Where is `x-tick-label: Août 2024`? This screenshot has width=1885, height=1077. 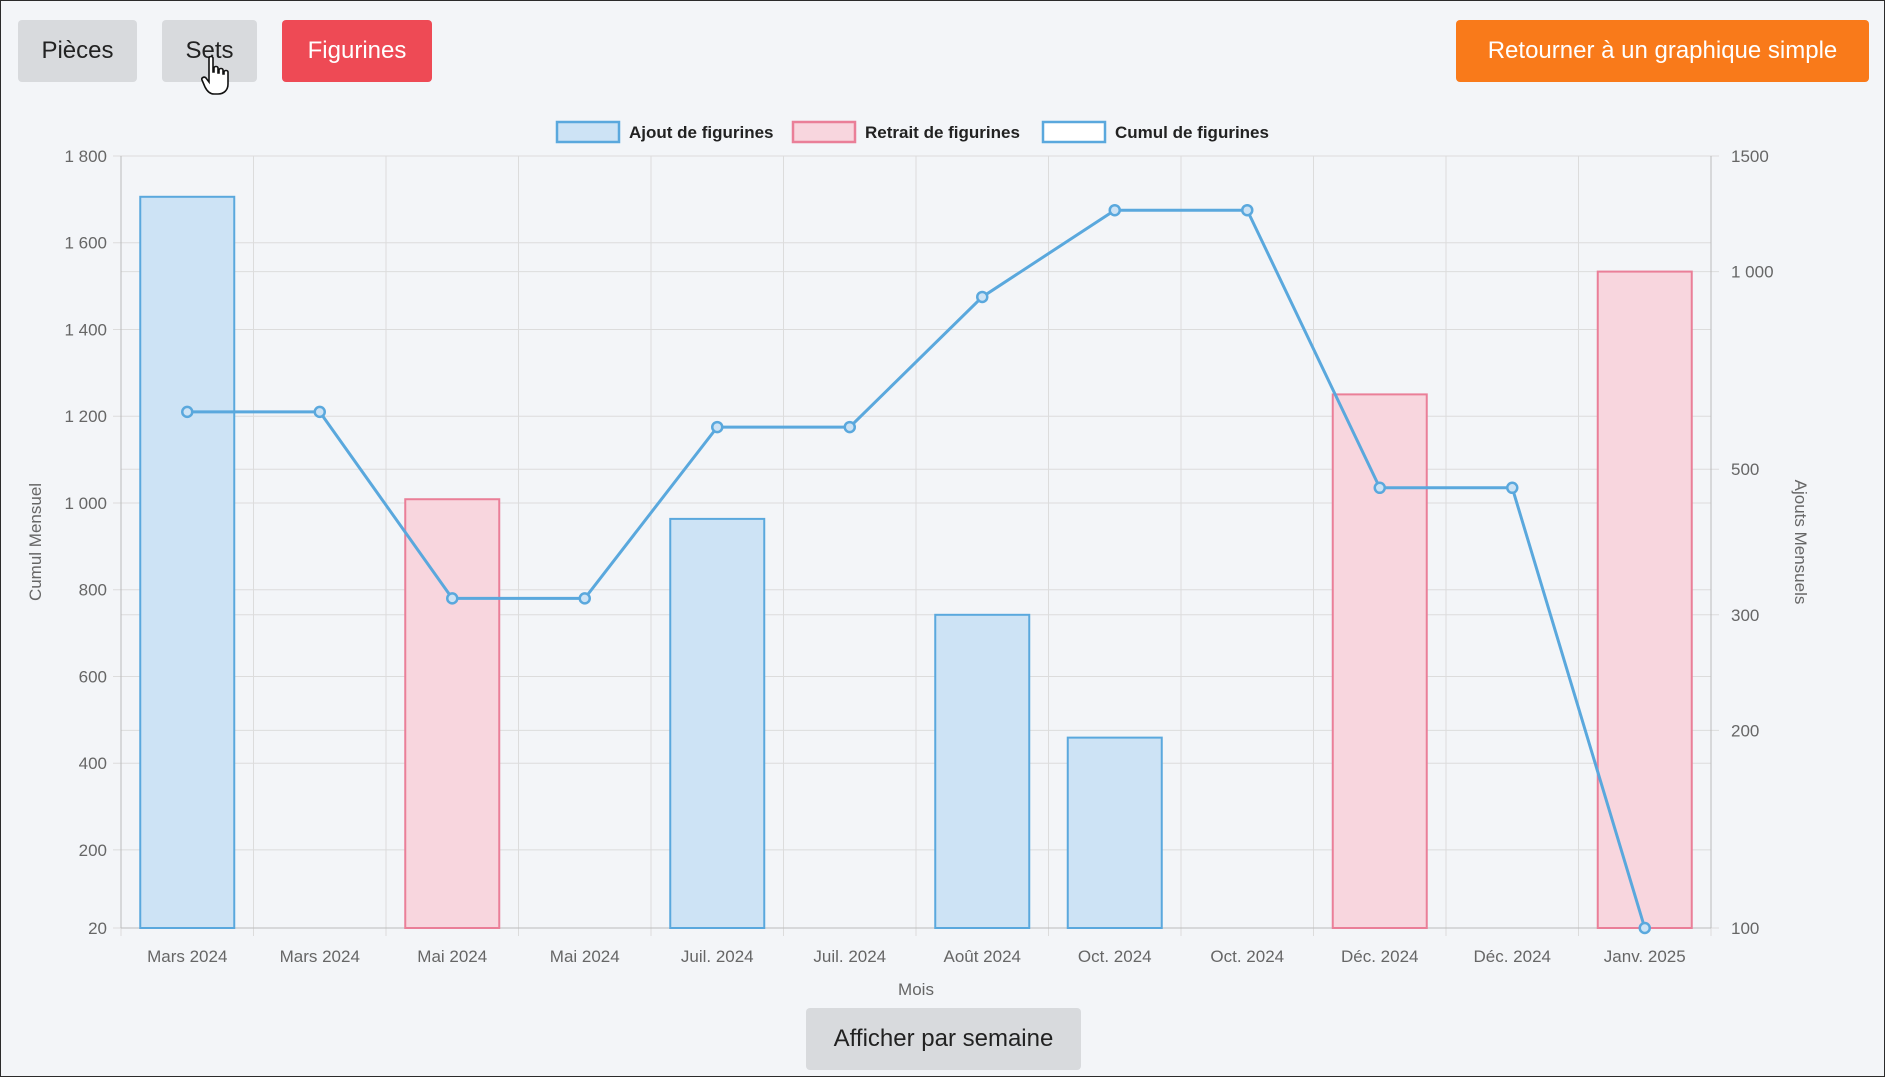
x-tick-label: Août 2024 is located at coordinates (982, 956).